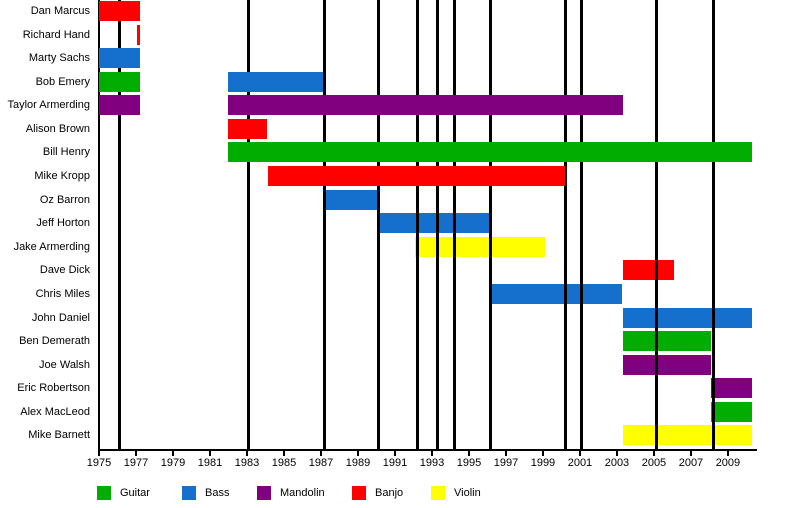 Image resolution: width=800 pixels, height=508 pixels. I want to click on legend-item-guitar: Guitar, so click(123, 493).